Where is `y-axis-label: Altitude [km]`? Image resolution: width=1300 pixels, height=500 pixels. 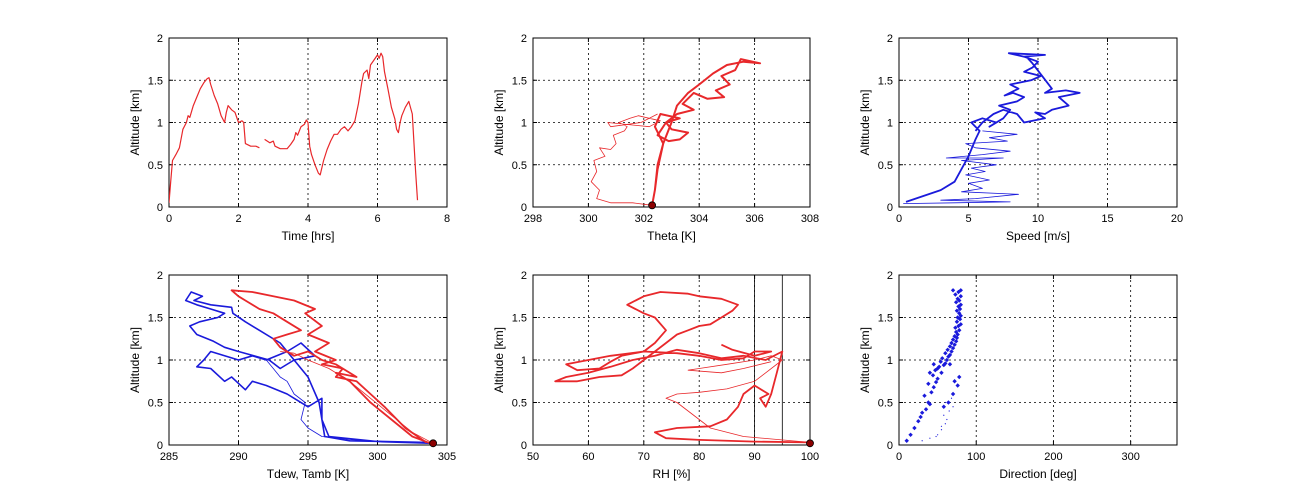 y-axis-label: Altitude [km] is located at coordinates (135, 122).